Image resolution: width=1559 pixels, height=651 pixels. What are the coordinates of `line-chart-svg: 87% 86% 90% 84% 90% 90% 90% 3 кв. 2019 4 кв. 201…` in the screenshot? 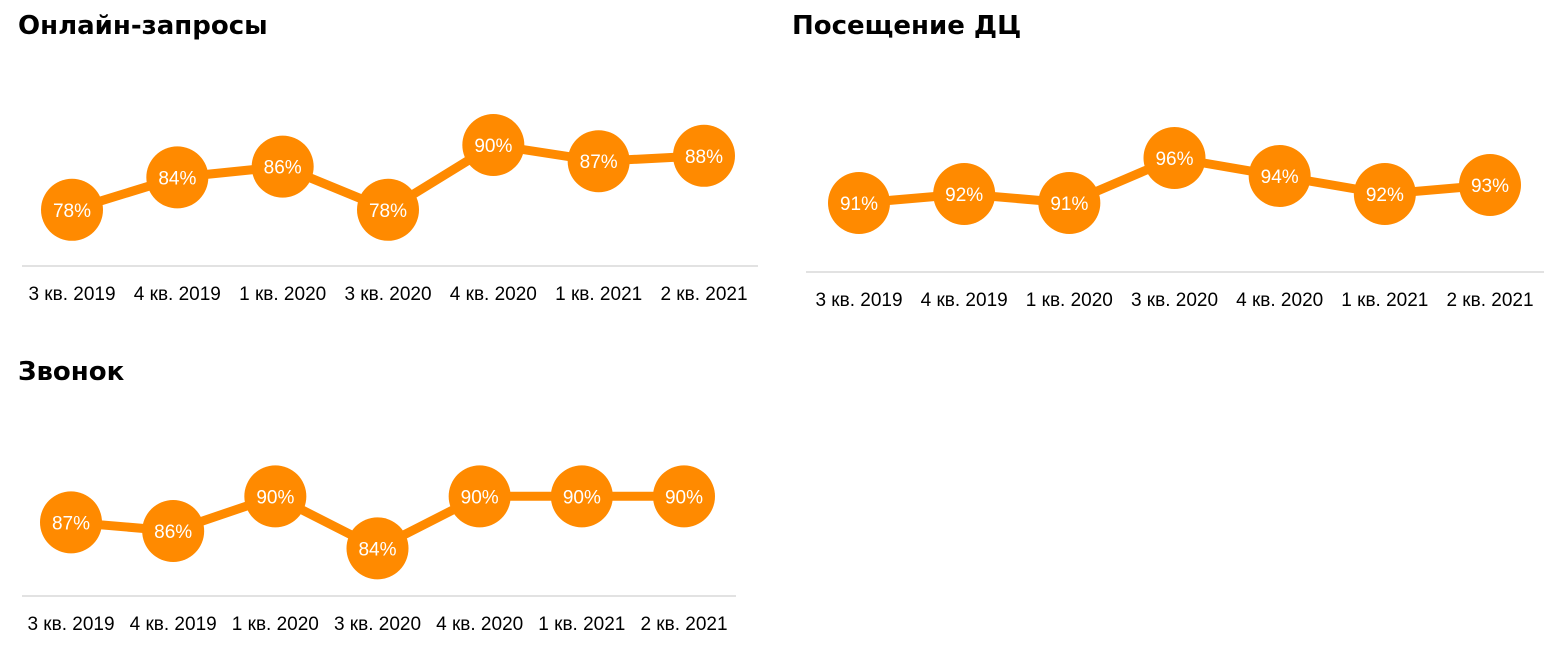 It's located at (379, 550).